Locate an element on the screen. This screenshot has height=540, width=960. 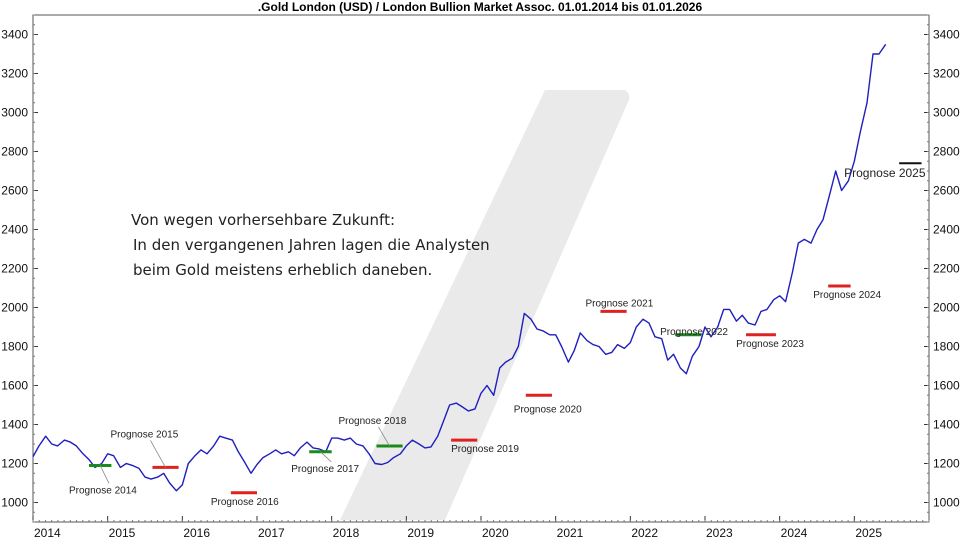
y-tick-label-right: 1200 is located at coordinates (946, 464).